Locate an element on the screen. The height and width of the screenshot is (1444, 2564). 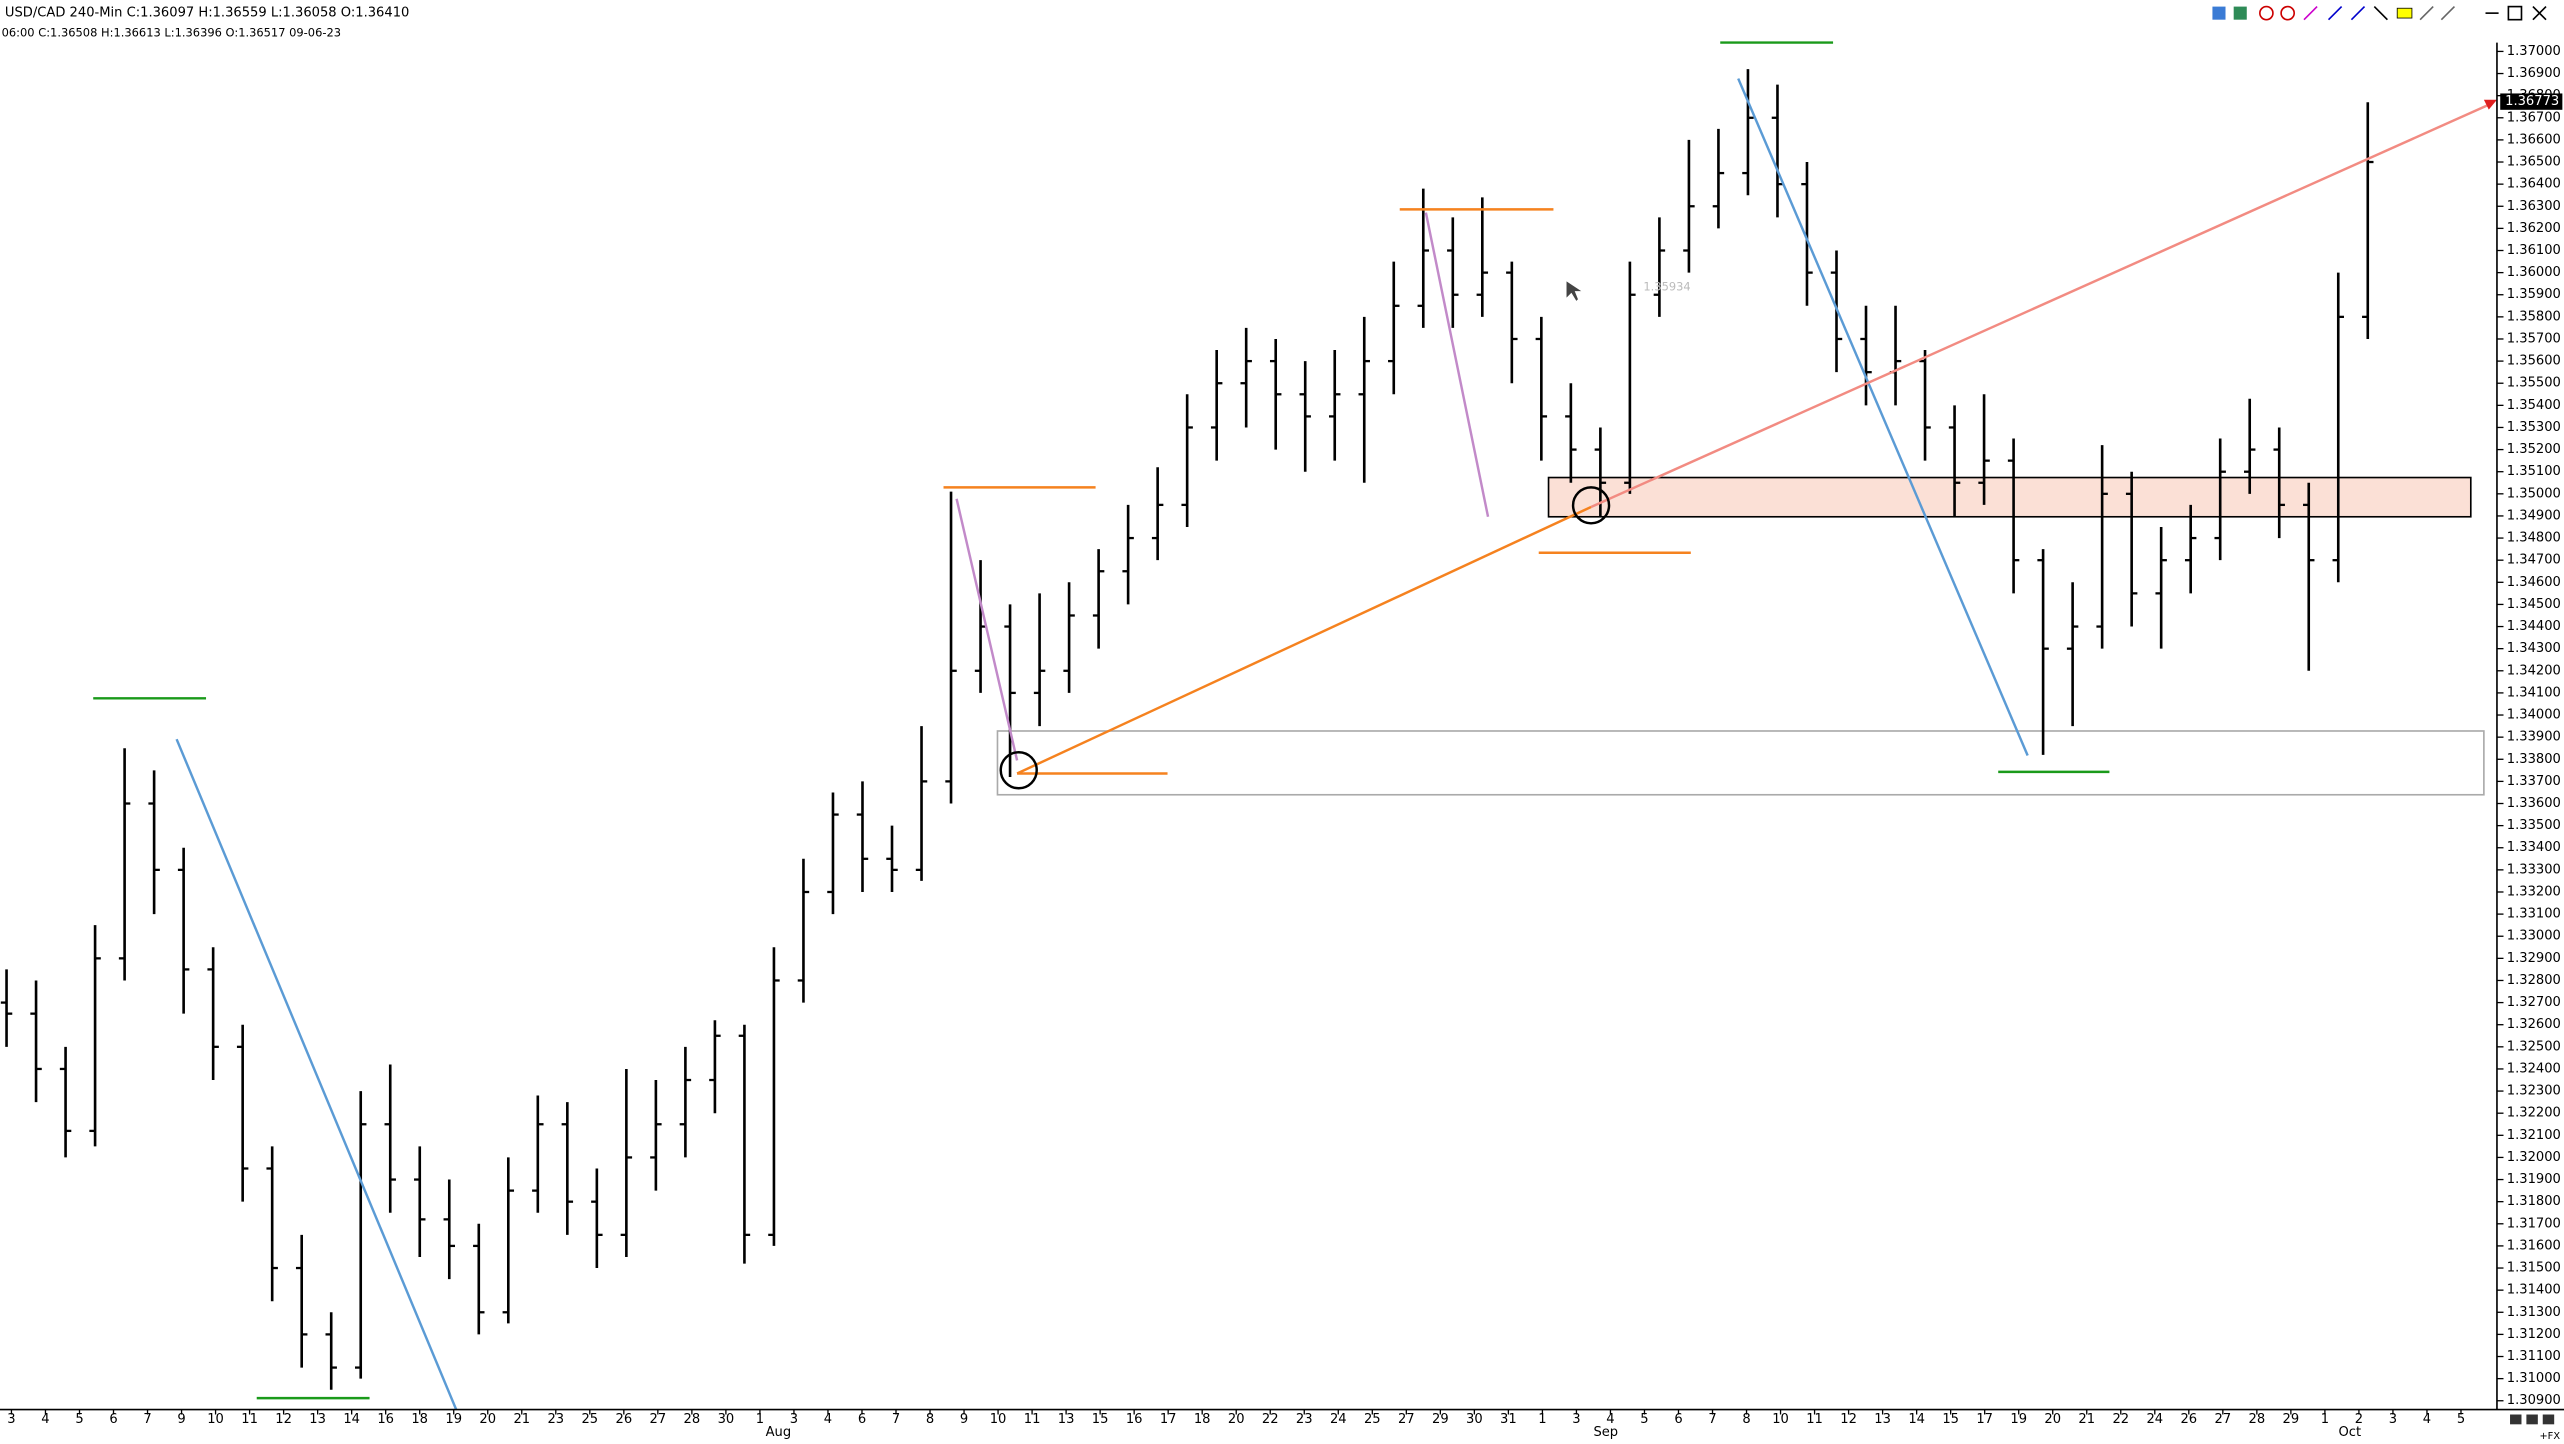
y-tick-label: 1.36200 is located at coordinates (2534, 228).